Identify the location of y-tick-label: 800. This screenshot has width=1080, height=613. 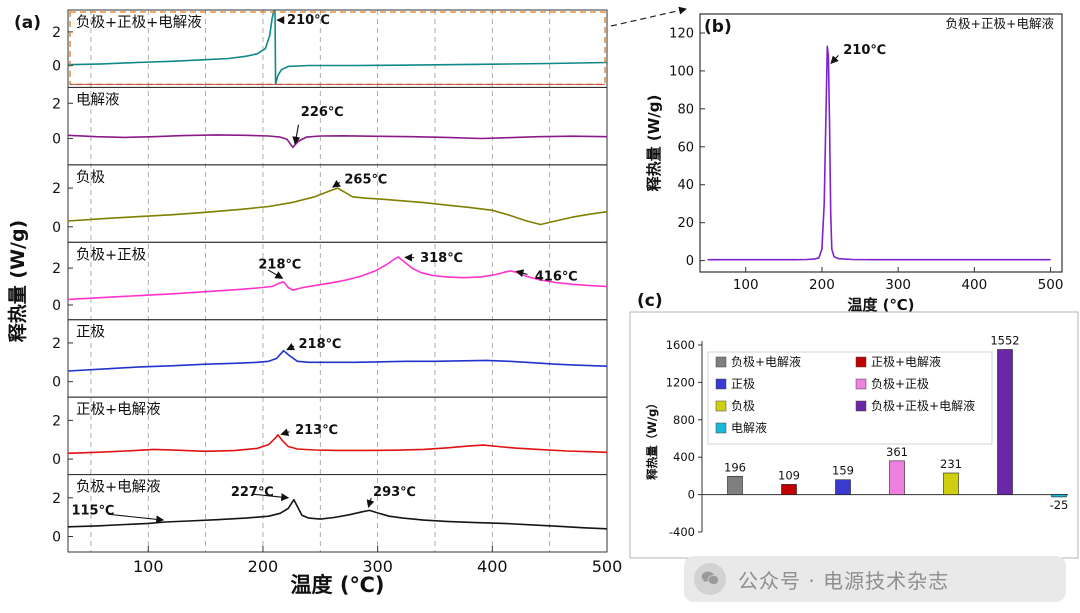
(684, 420).